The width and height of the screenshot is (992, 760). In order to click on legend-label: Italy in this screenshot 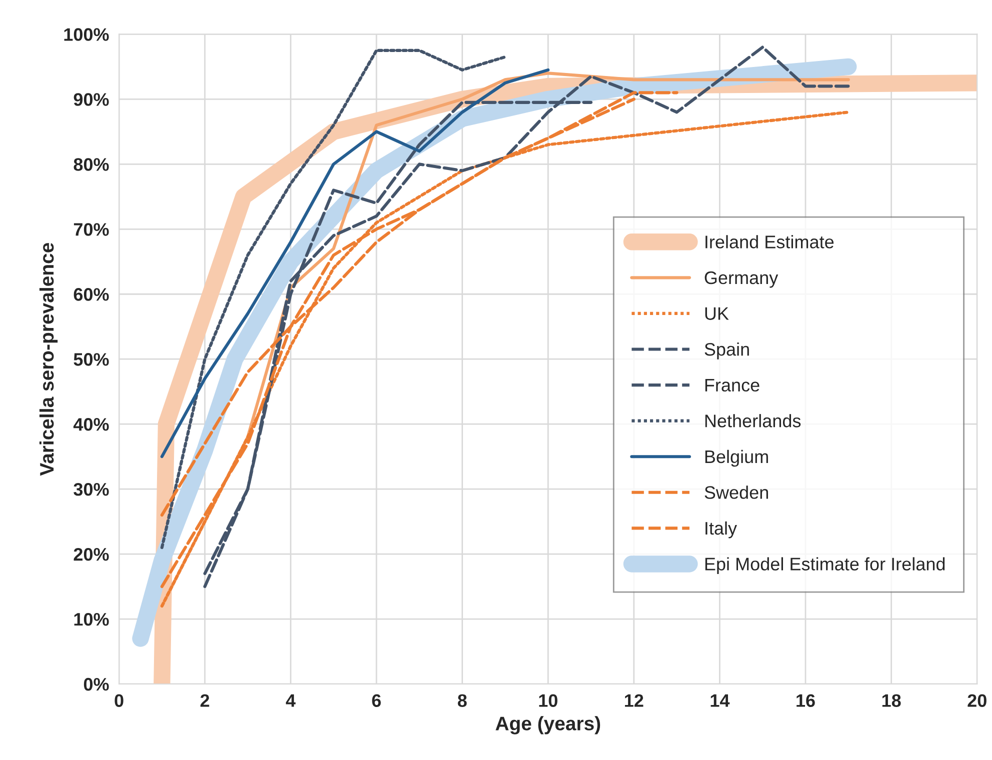, I will do `click(721, 529)`.